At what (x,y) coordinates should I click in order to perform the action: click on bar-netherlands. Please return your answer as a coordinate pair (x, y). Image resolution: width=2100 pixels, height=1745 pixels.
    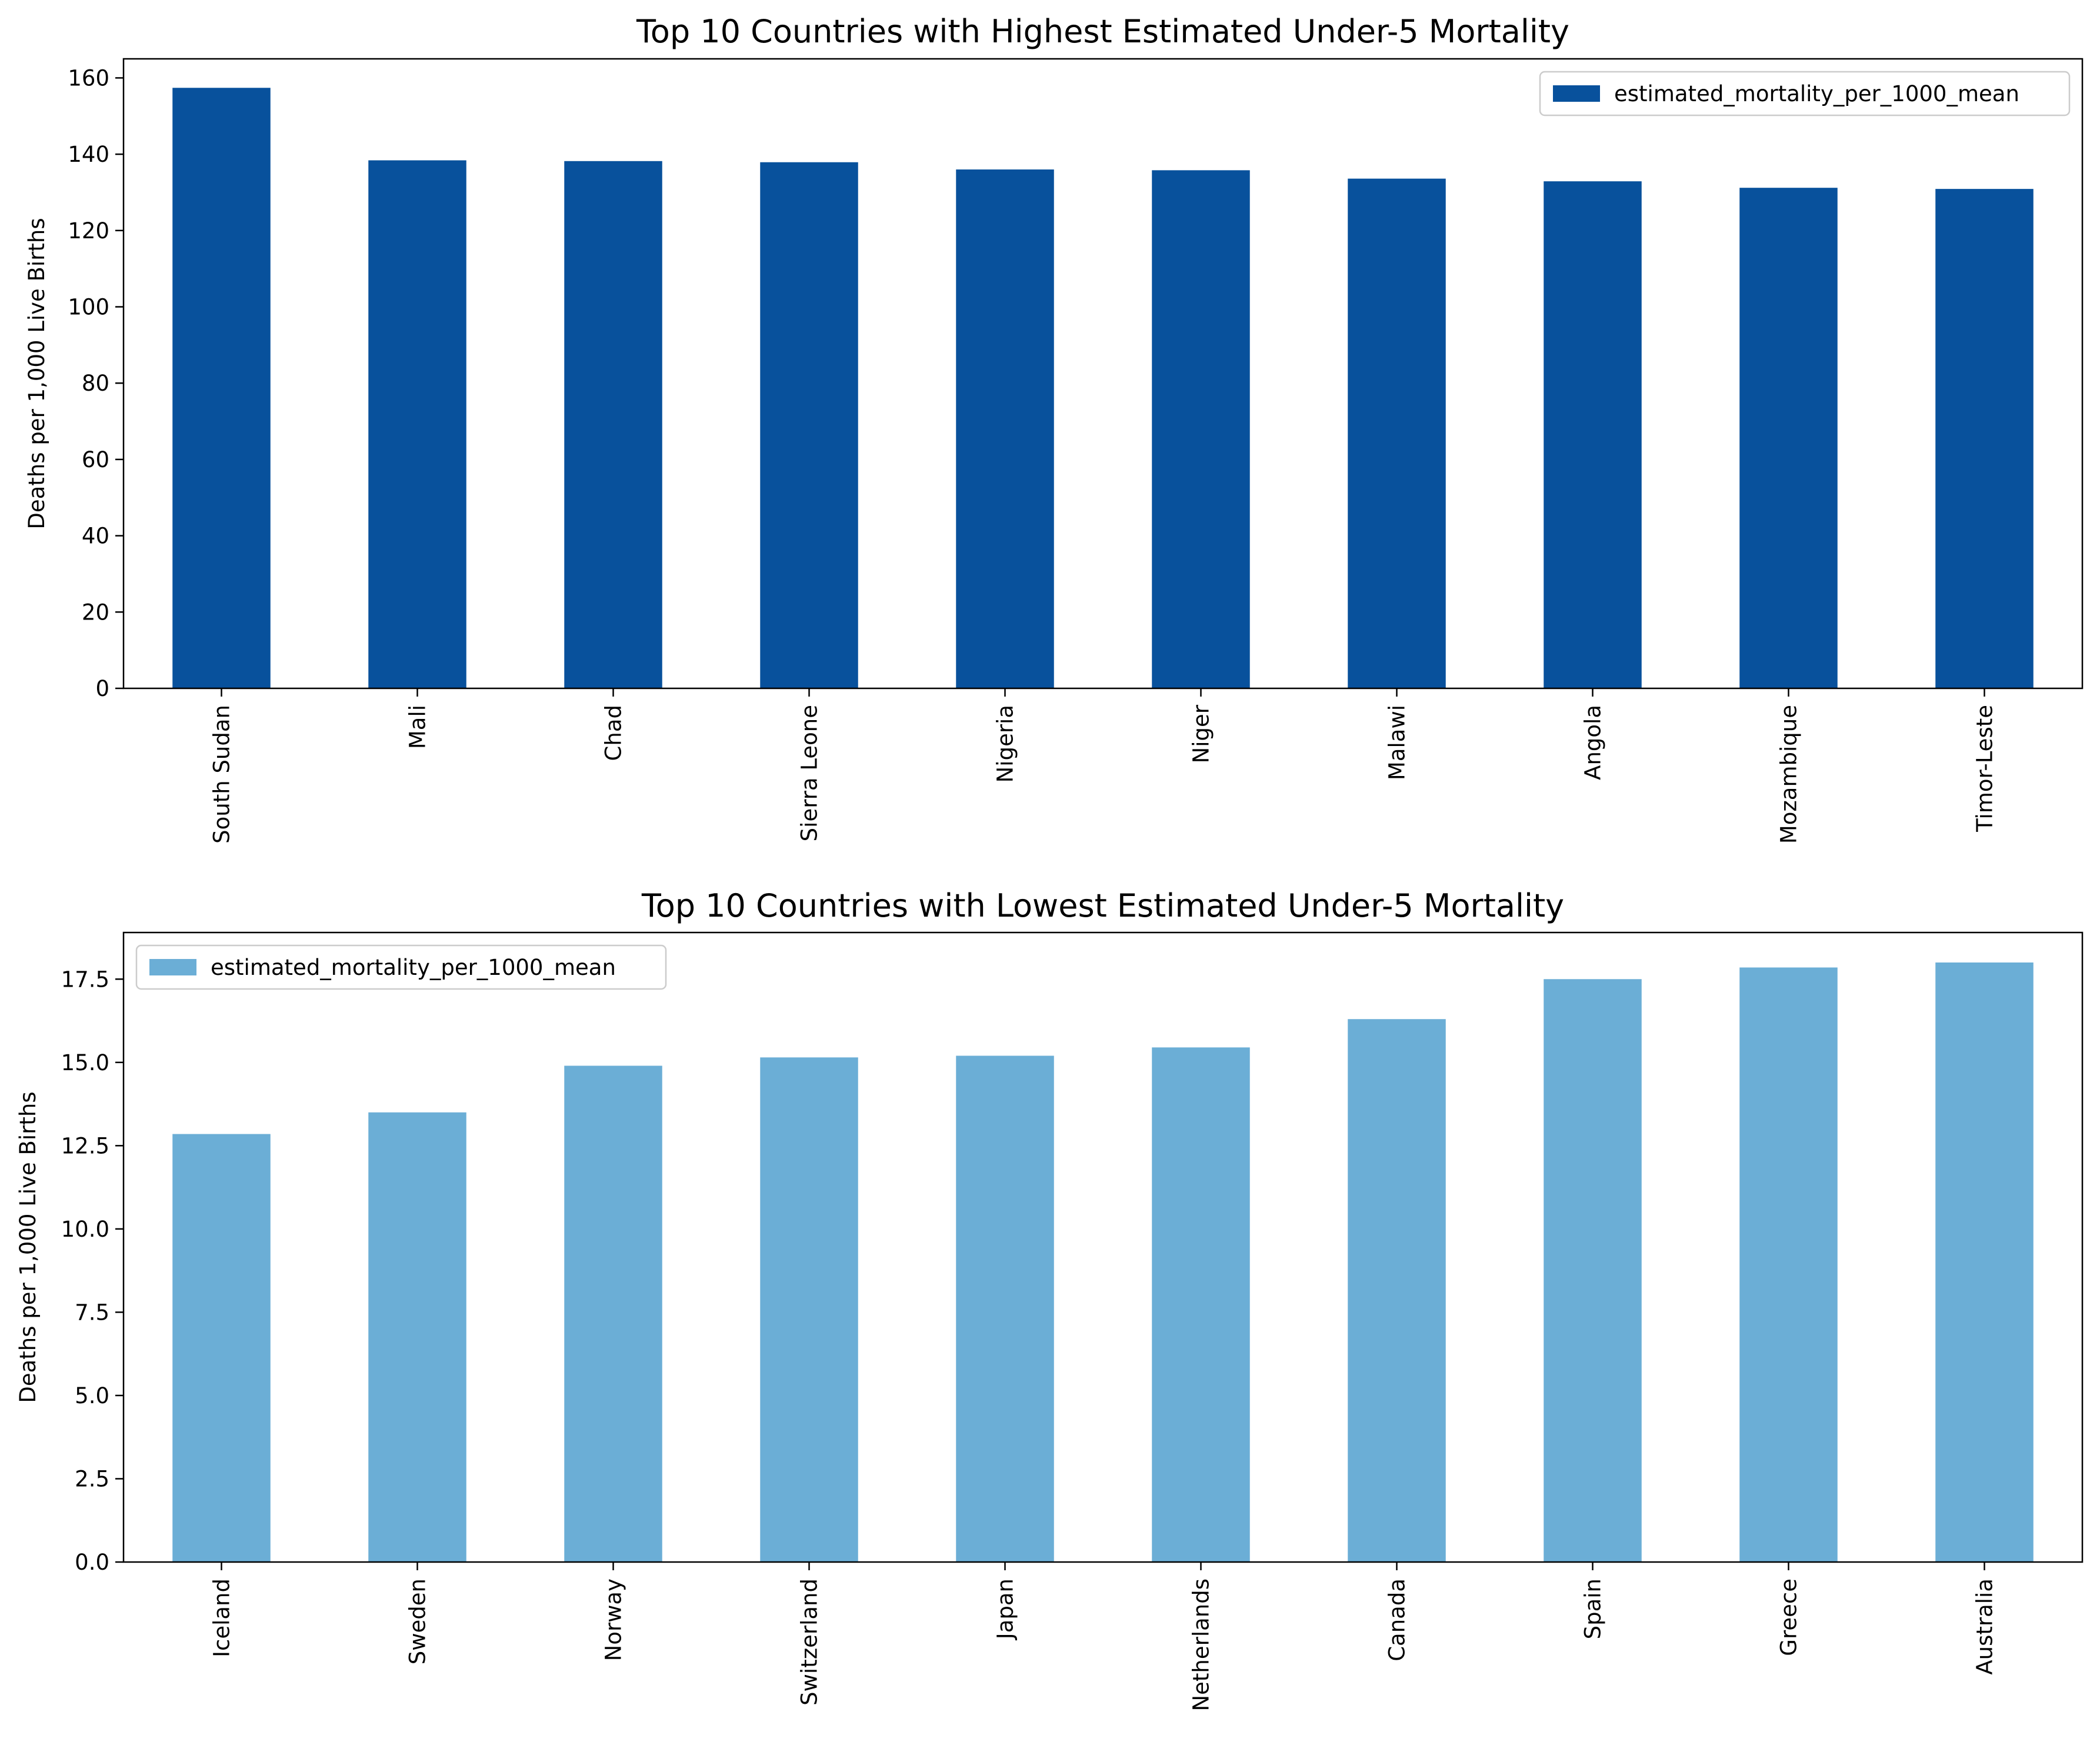
    Looking at the image, I should click on (1201, 1304).